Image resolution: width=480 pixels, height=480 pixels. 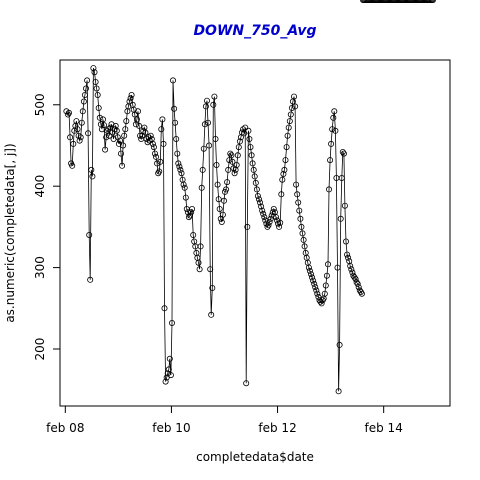 I want to click on x-axis: feb 08 feb 10 feb 12 feb 14, so click(x=224, y=420).